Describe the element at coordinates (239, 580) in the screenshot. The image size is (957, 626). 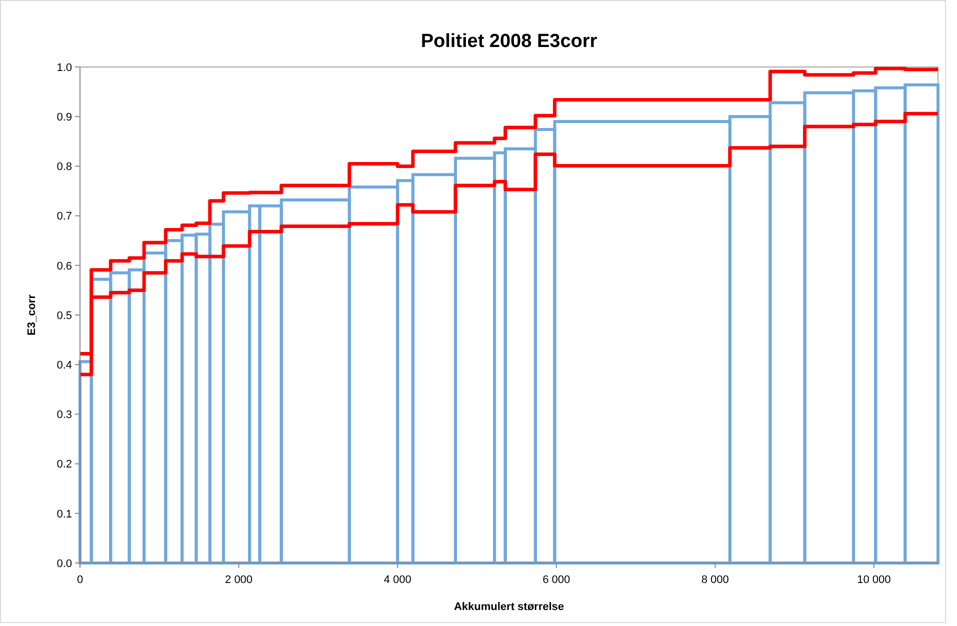
I see `x-tick-label: 2 000` at that location.